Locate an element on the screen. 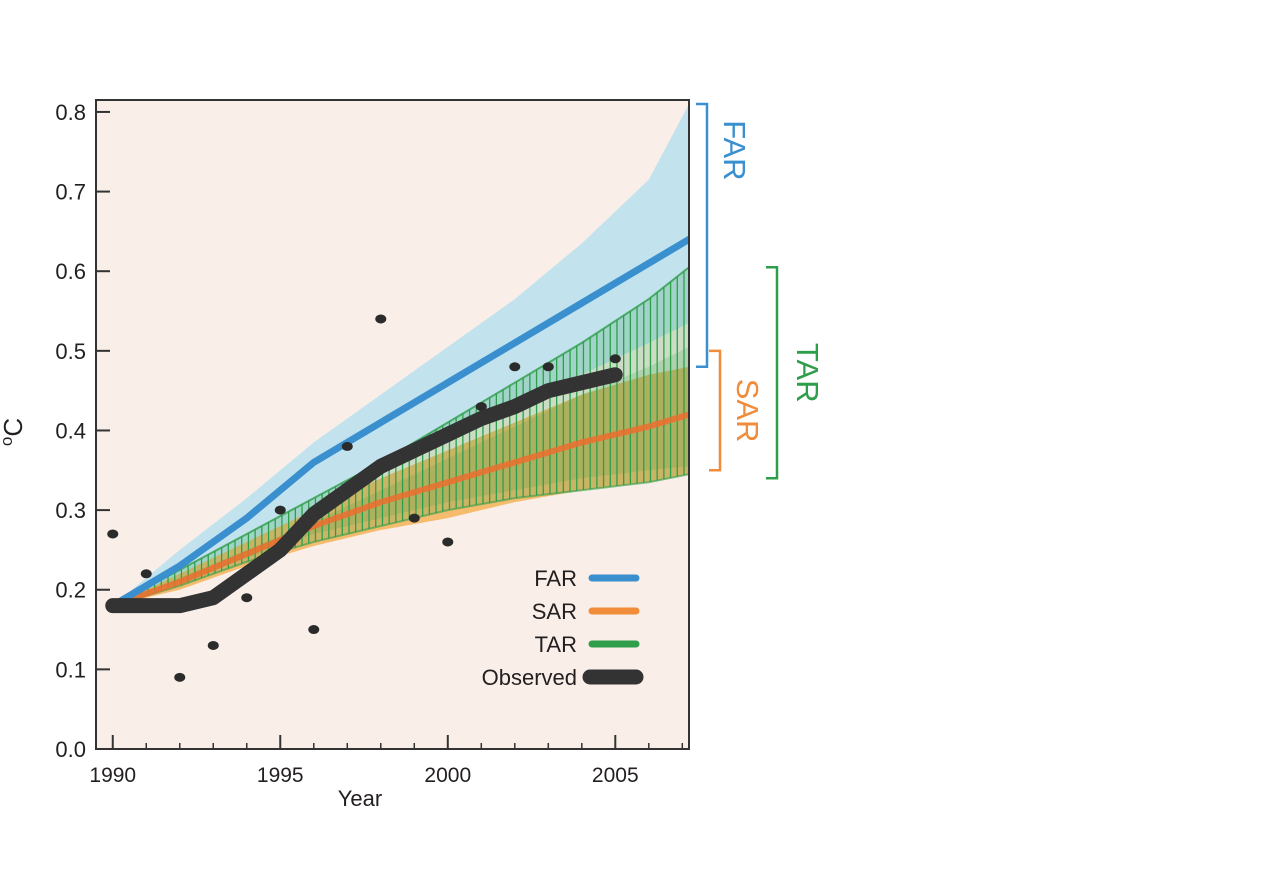  band-sar is located at coordinates (400, 486).